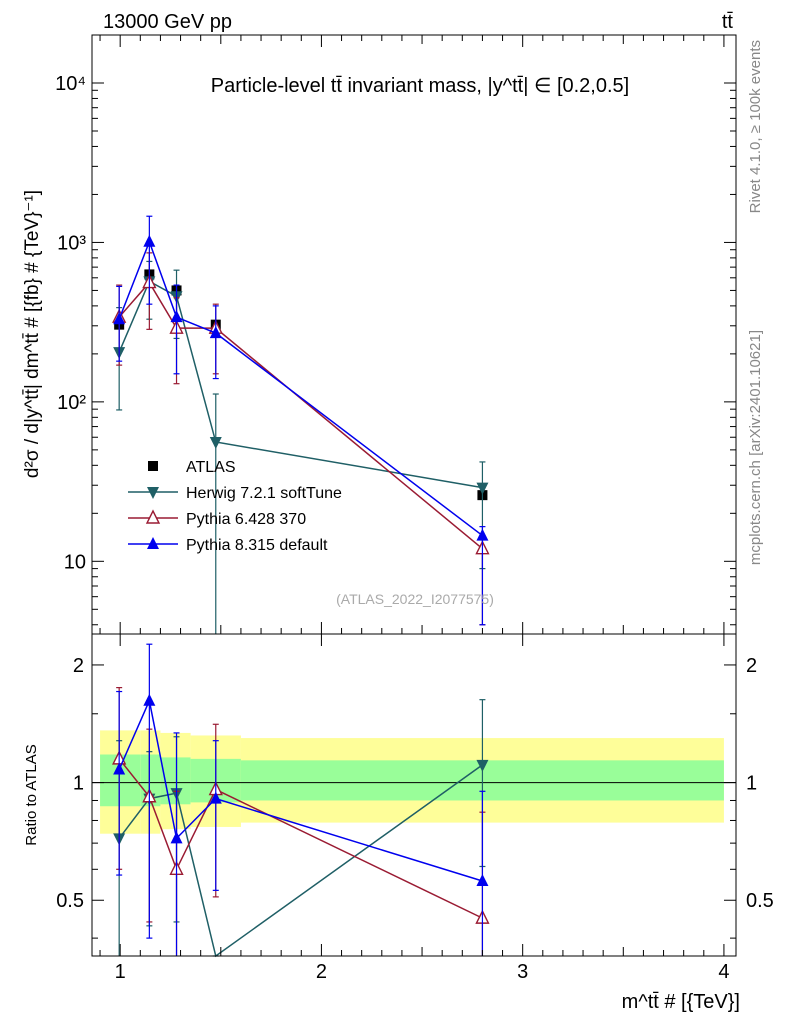 This screenshot has height=1024, width=786. Describe the element at coordinates (78, 666) in the screenshot. I see `ratio-y-tick-label: 2` at that location.